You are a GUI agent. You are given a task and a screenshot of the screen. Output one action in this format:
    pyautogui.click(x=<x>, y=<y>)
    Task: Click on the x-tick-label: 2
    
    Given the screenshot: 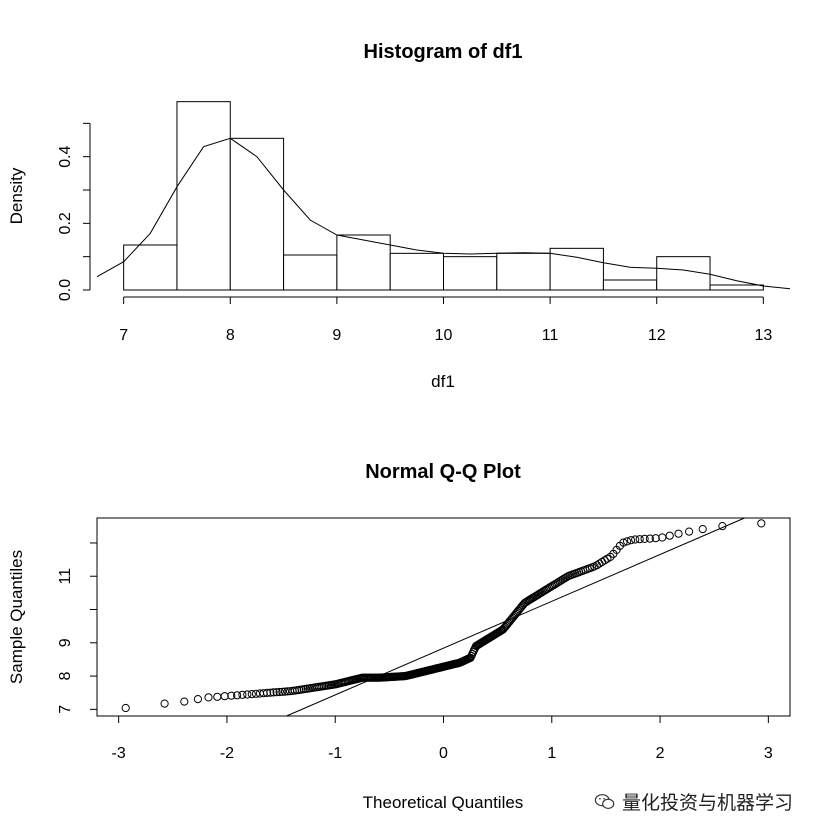 What is the action you would take?
    pyautogui.click(x=660, y=753)
    